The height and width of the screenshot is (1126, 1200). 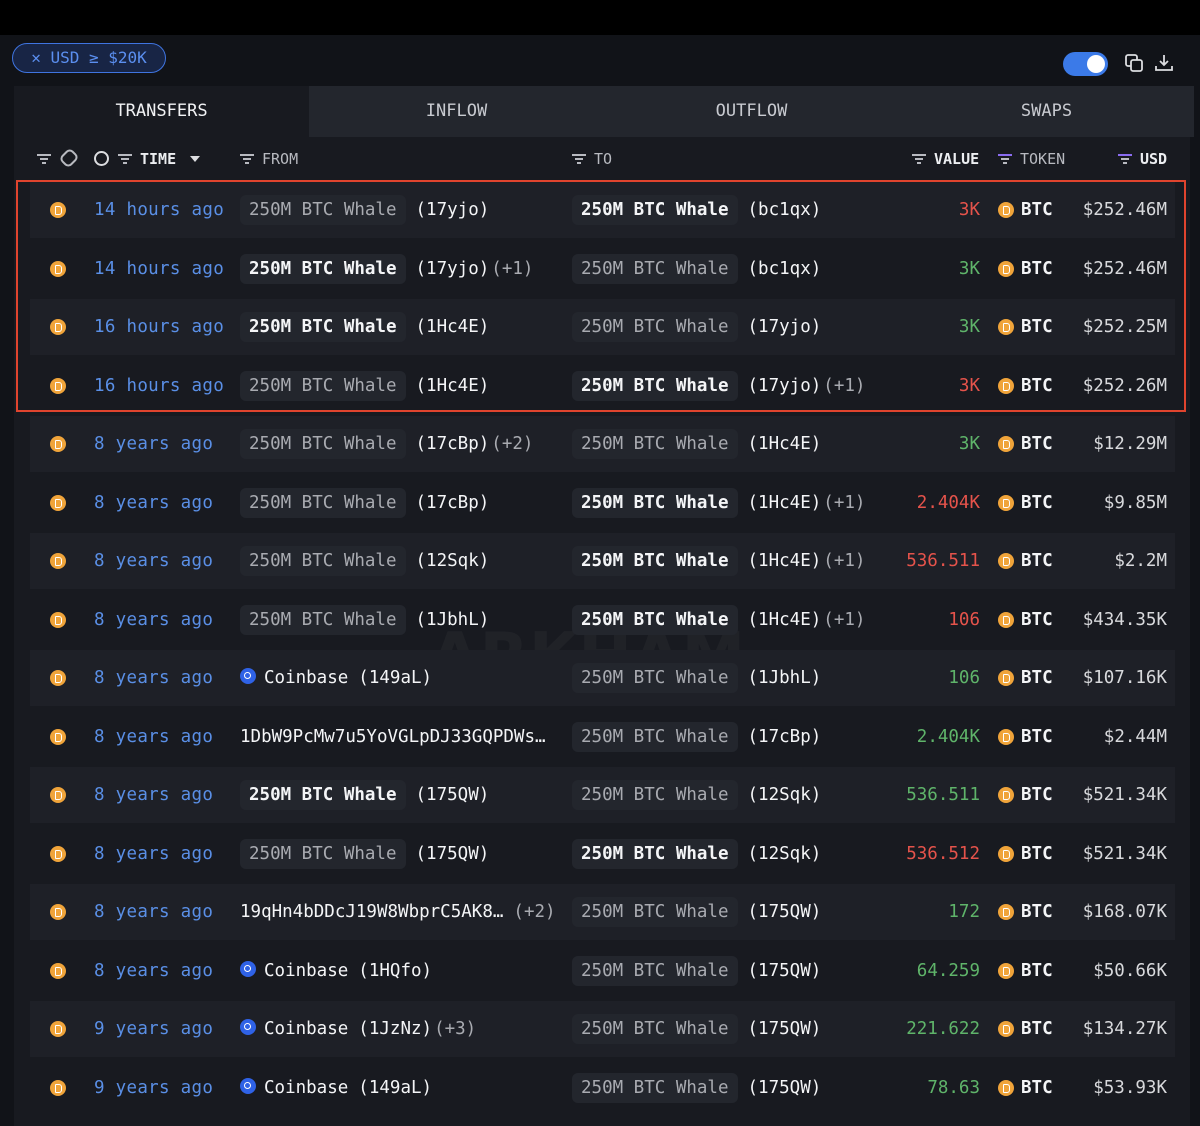 I want to click on tab: SWAPS, so click(x=1046, y=111).